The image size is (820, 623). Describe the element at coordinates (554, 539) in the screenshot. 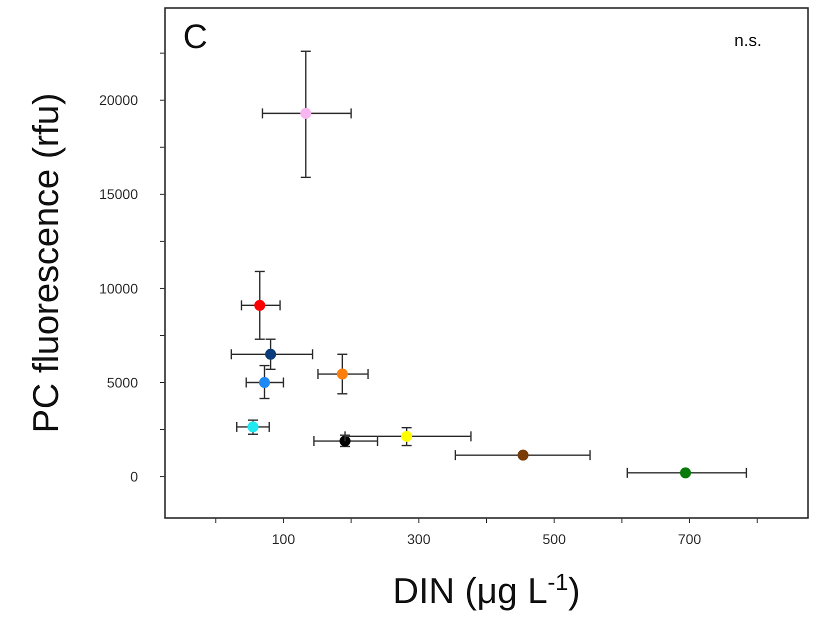

I see `x-tick-label: 500` at that location.